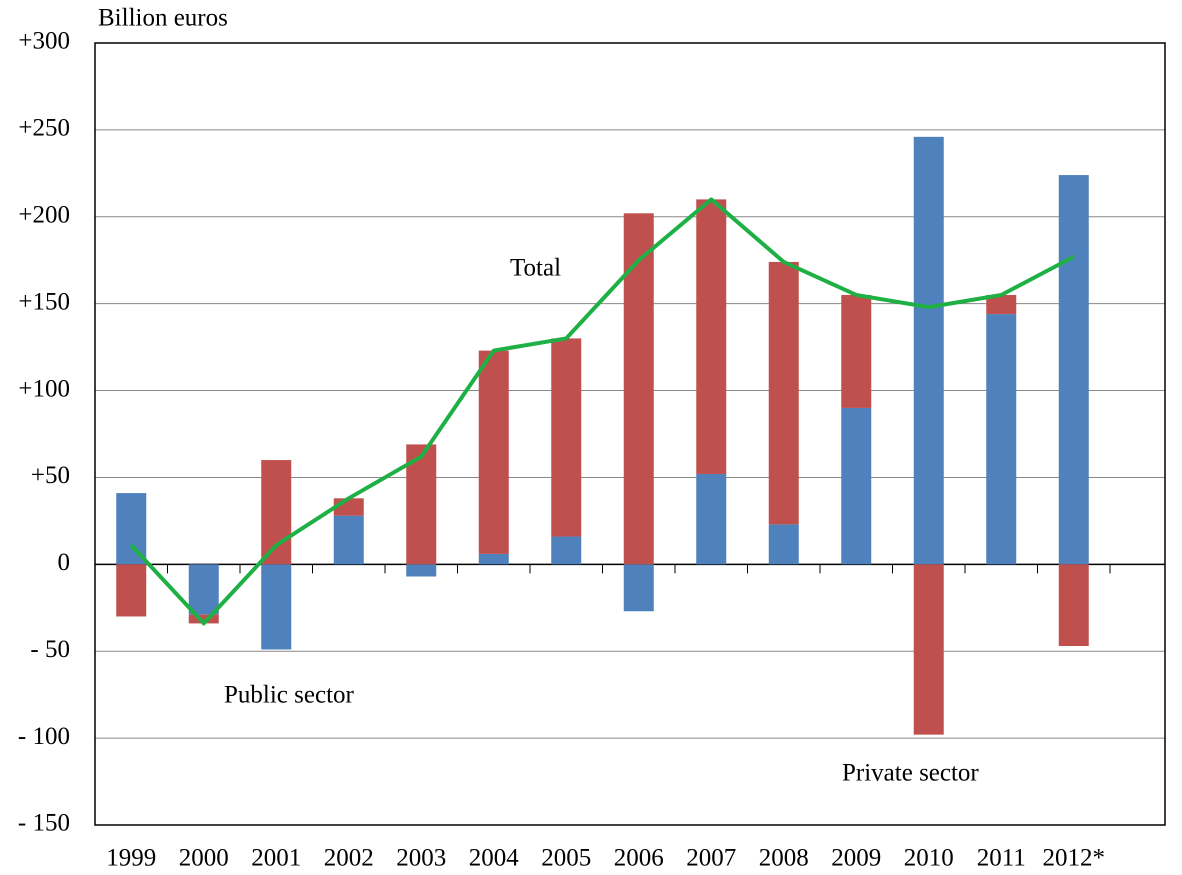 The image size is (1182, 875). What do you see at coordinates (910, 773) in the screenshot?
I see `series-label: Private sector` at bounding box center [910, 773].